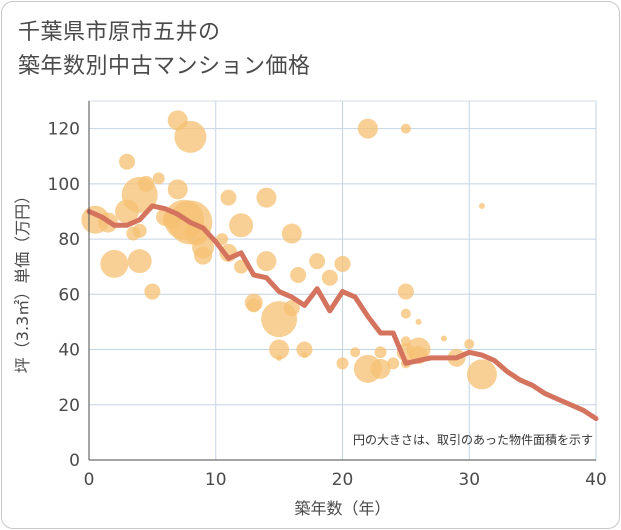  Describe the element at coordinates (69, 406) in the screenshot. I see `y-tick-label: 20` at that location.